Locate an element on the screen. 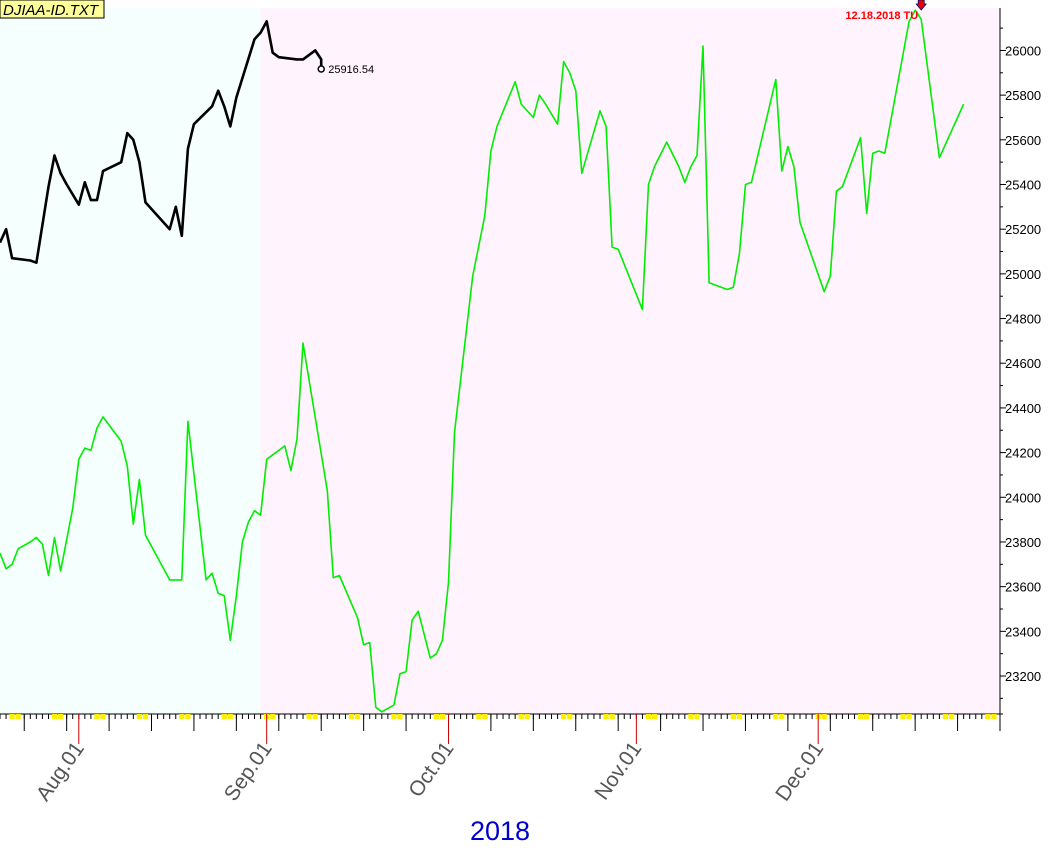  year-label: 2018 is located at coordinates (500, 831).